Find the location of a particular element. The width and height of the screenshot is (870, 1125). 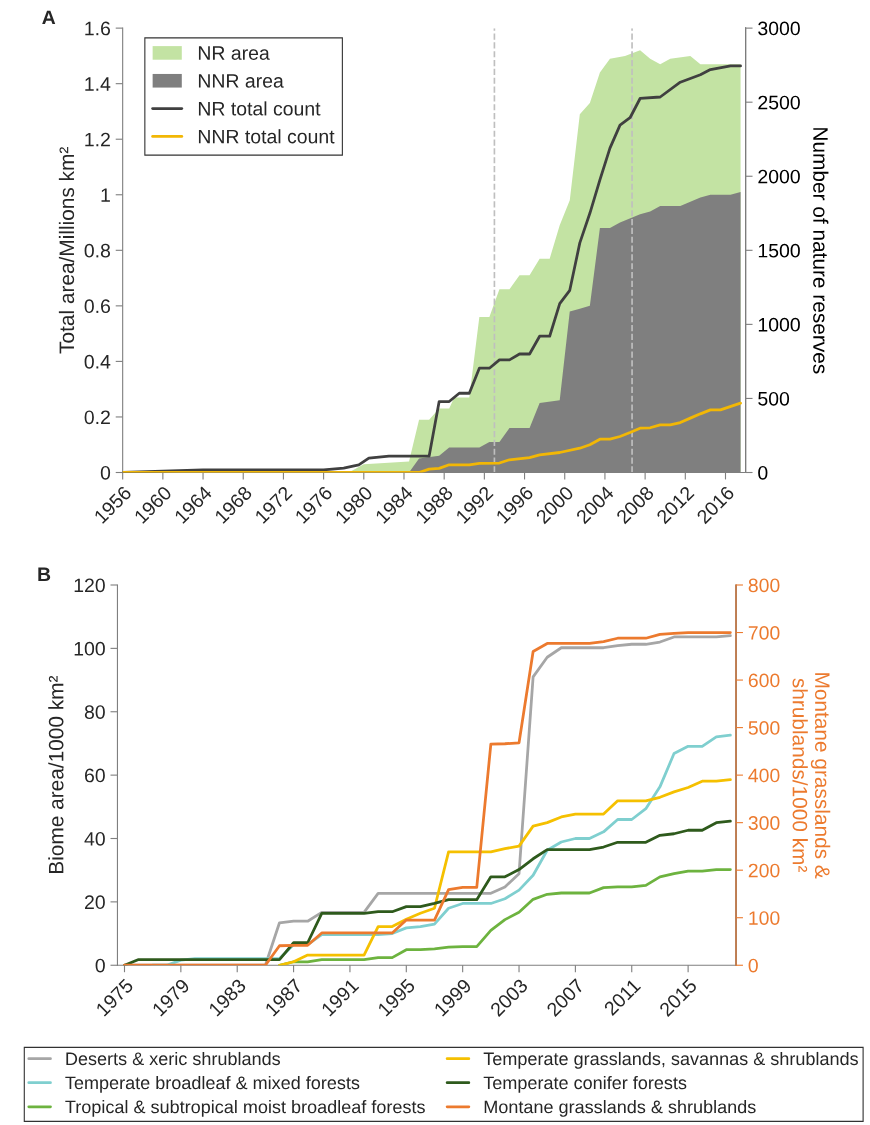

legend-label: NR total count is located at coordinates (259, 108).